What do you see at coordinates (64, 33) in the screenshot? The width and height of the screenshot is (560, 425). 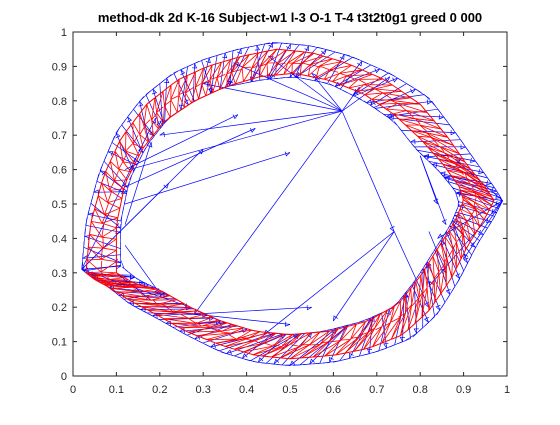 I see `y-tick-label: 1` at bounding box center [64, 33].